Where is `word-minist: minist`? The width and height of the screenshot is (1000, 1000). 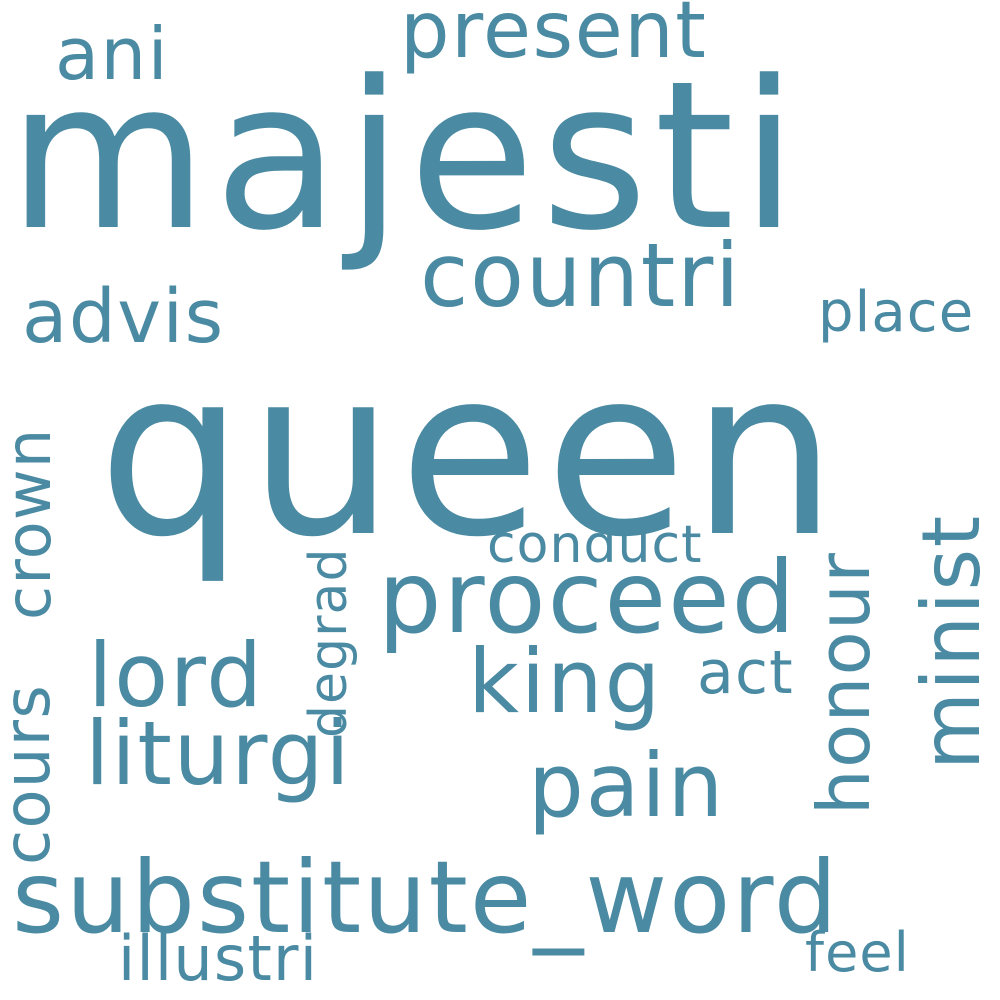
word-minist: minist is located at coordinates (951, 642).